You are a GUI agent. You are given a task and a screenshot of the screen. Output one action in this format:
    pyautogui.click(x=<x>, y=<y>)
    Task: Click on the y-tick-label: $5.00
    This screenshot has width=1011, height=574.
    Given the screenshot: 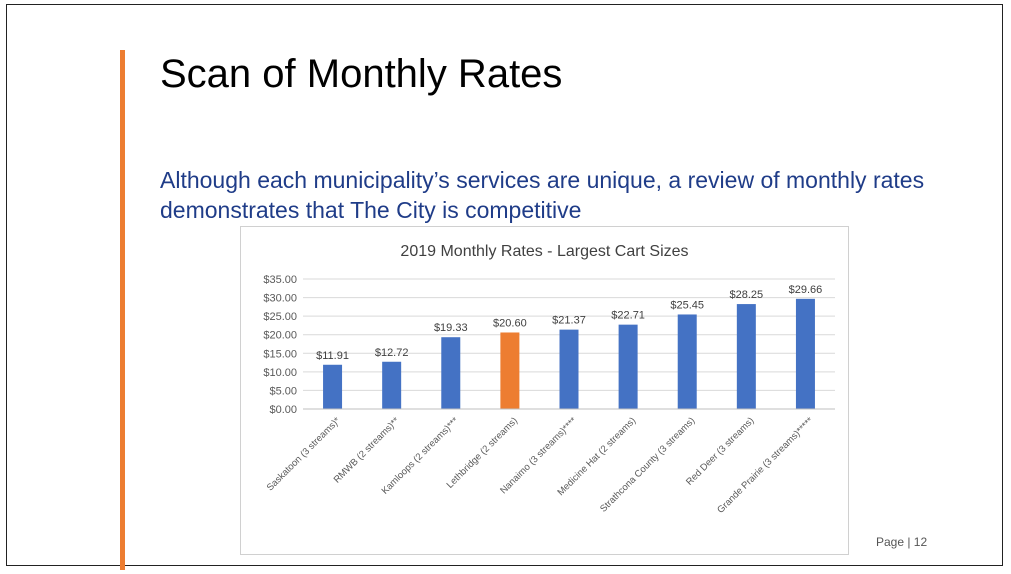 What is the action you would take?
    pyautogui.click(x=283, y=391)
    